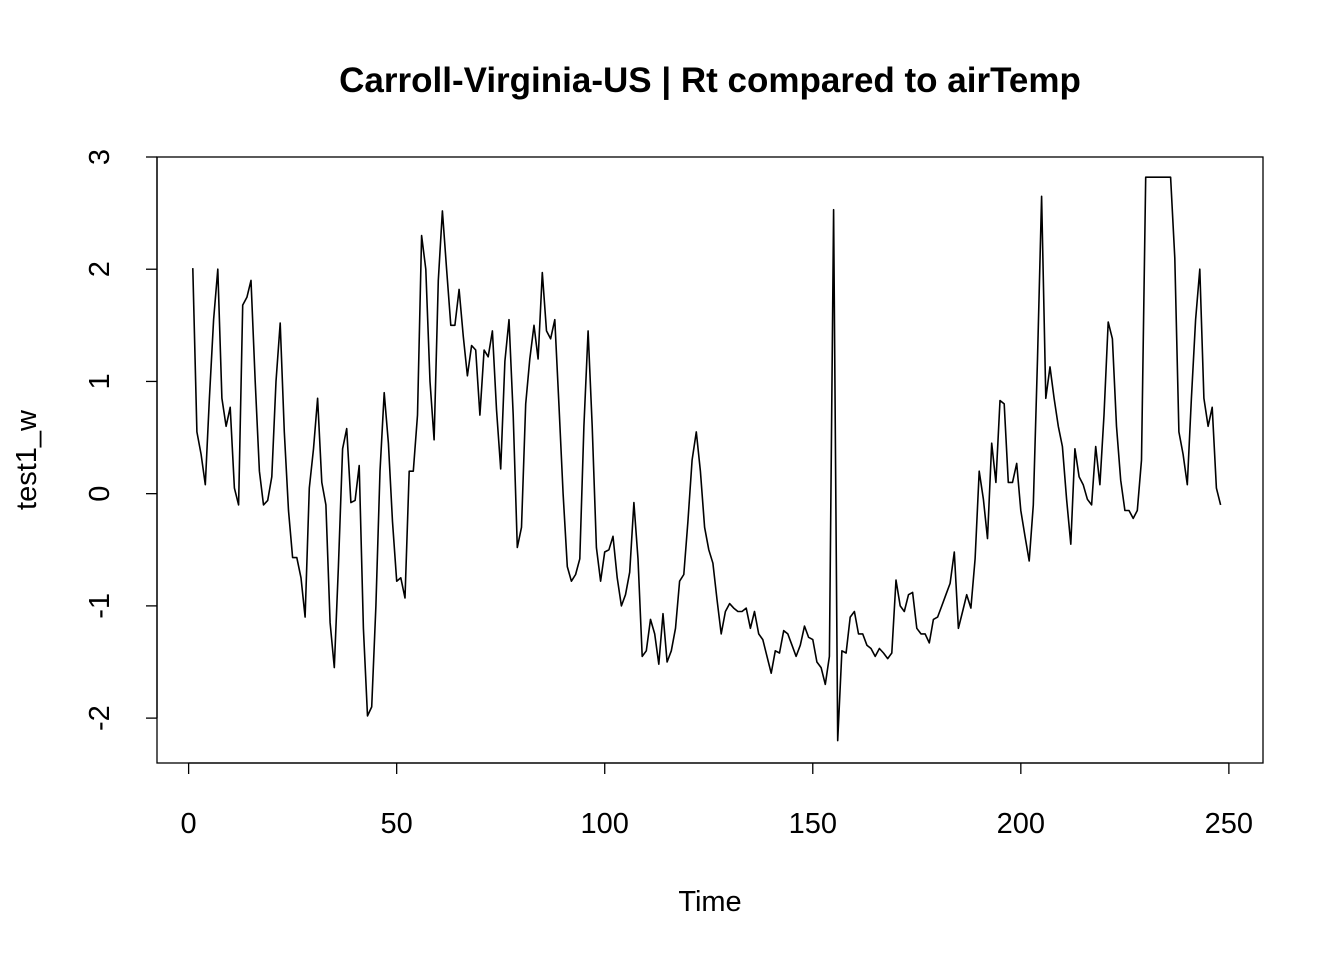 This screenshot has height=960, width=1344. I want to click on y-axis-label: test1_w, so click(27, 459).